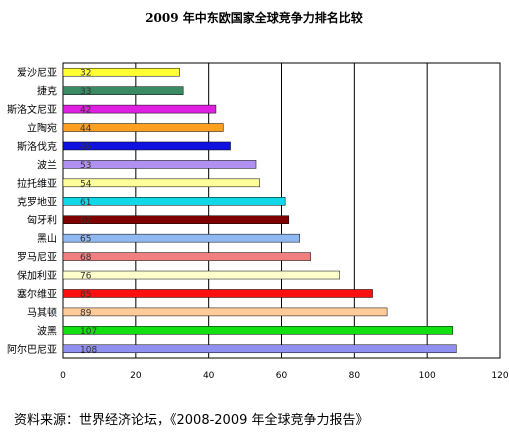 Image resolution: width=509 pixels, height=438 pixels. Describe the element at coordinates (85, 74) in the screenshot. I see `data-label: 32` at that location.